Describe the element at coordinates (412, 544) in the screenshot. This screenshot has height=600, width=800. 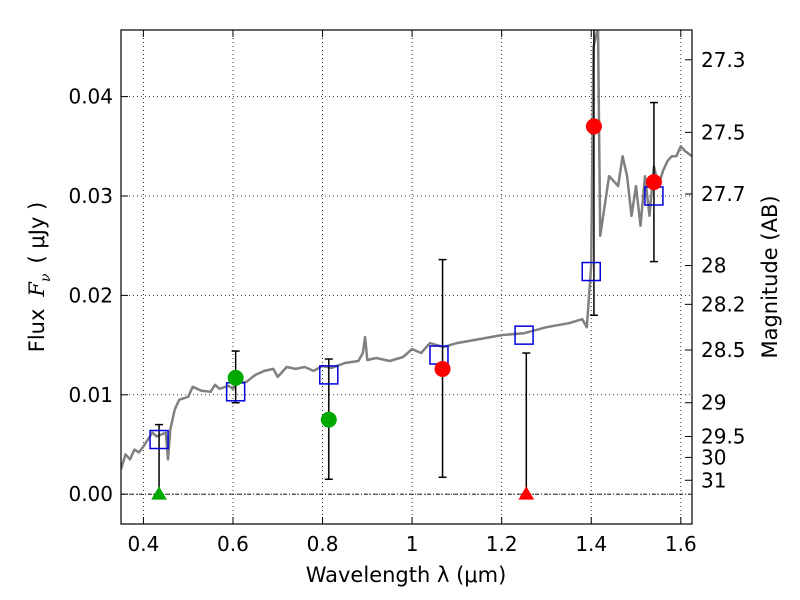
I see `x-tick-label: 1` at that location.